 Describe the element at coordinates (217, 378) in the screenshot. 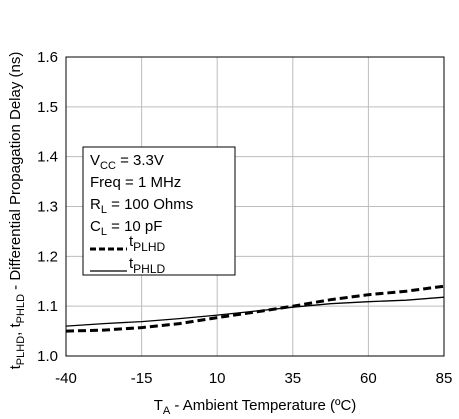

I see `x-tick-label: 10` at that location.